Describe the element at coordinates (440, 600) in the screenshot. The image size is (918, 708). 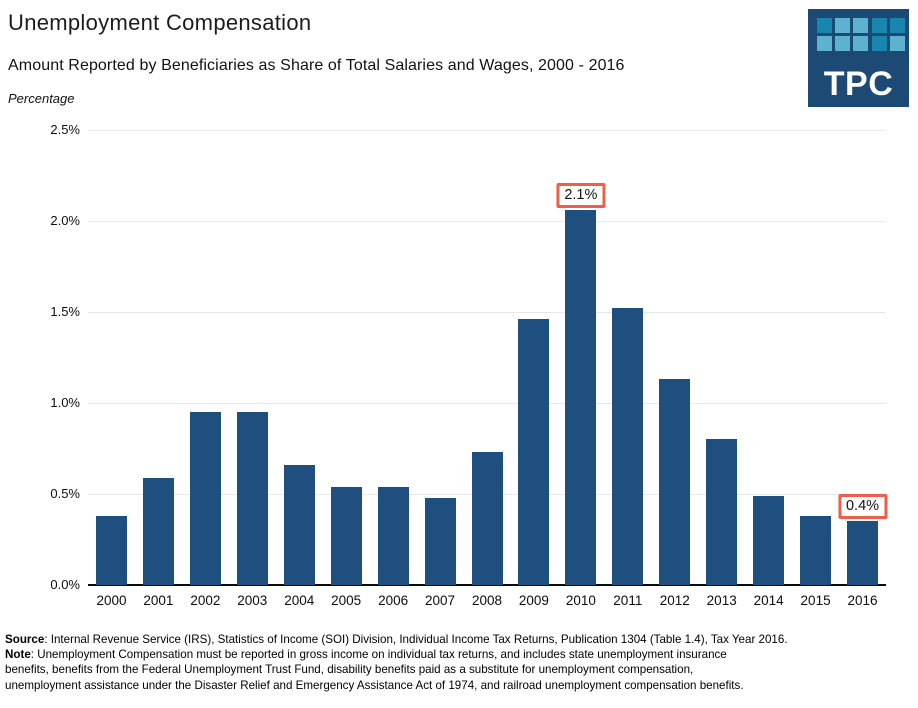
I see `x-tick-2007: 2007` at that location.